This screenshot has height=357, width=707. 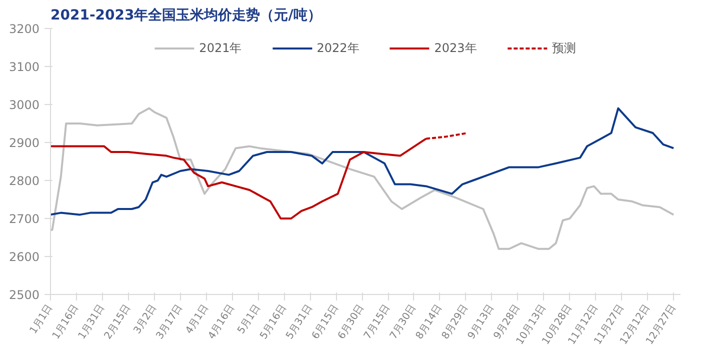 What do you see at coordinates (24, 67) in the screenshot?
I see `y-tick-label: 3100` at bounding box center [24, 67].